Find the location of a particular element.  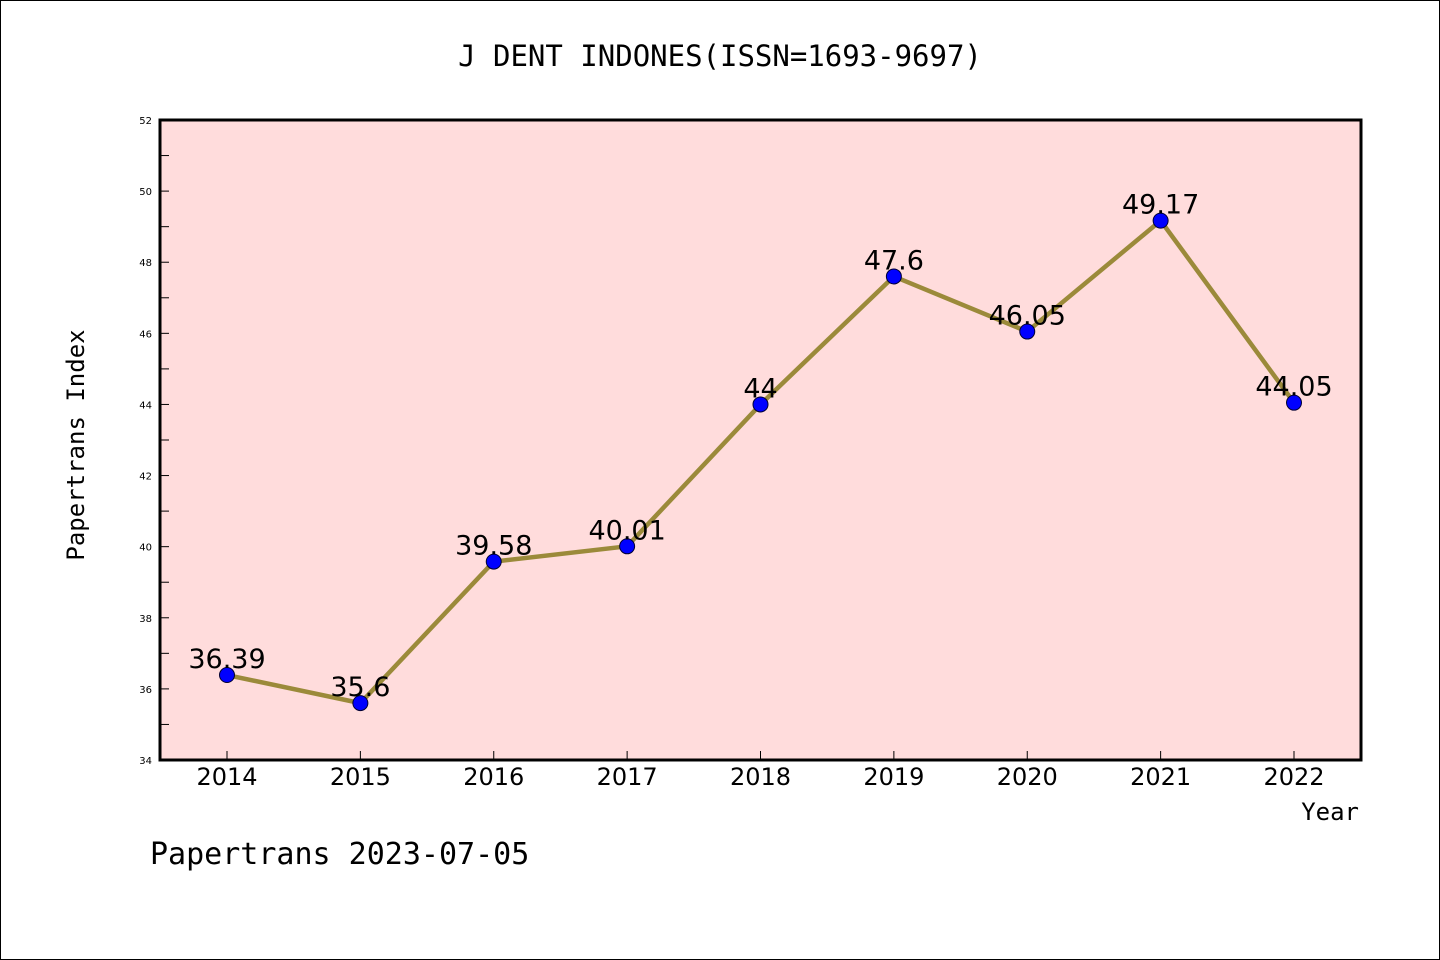

data-label: 49.17 is located at coordinates (1160, 205).